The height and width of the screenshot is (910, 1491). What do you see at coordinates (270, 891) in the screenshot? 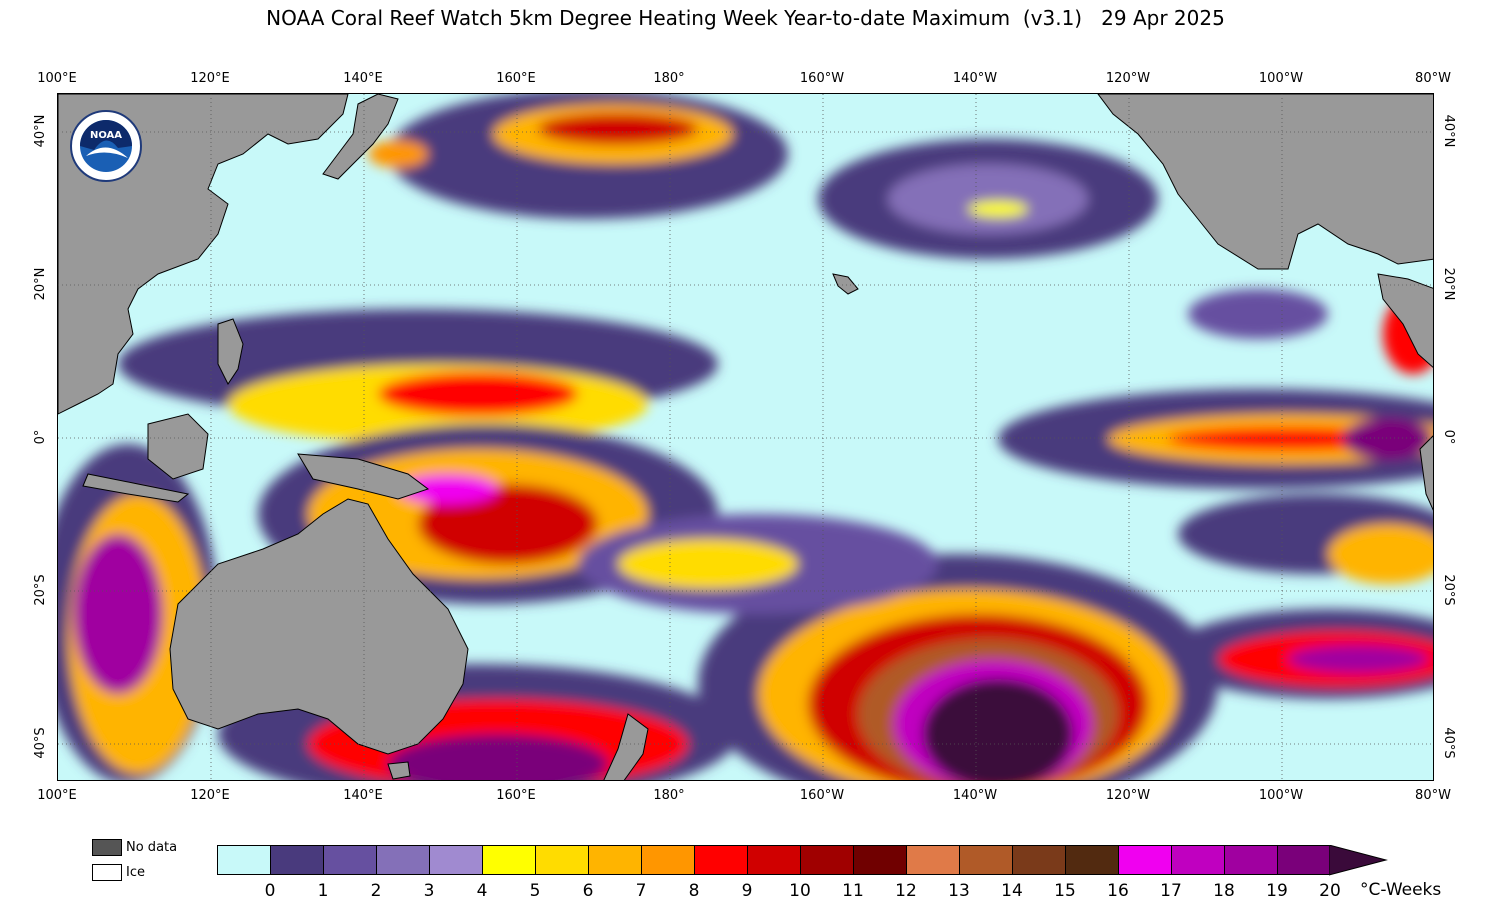
I see `colorbar-tick-label: 0` at bounding box center [270, 891].